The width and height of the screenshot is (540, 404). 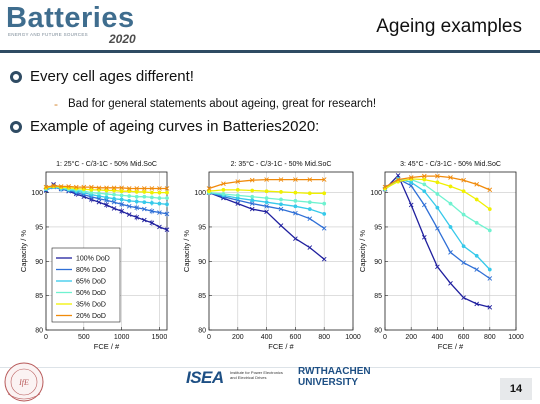 What do you see at coordinates (334, 378) in the screenshot?
I see `rwth-logo: RWTHAACHEN UNIVERSITY` at bounding box center [334, 378].